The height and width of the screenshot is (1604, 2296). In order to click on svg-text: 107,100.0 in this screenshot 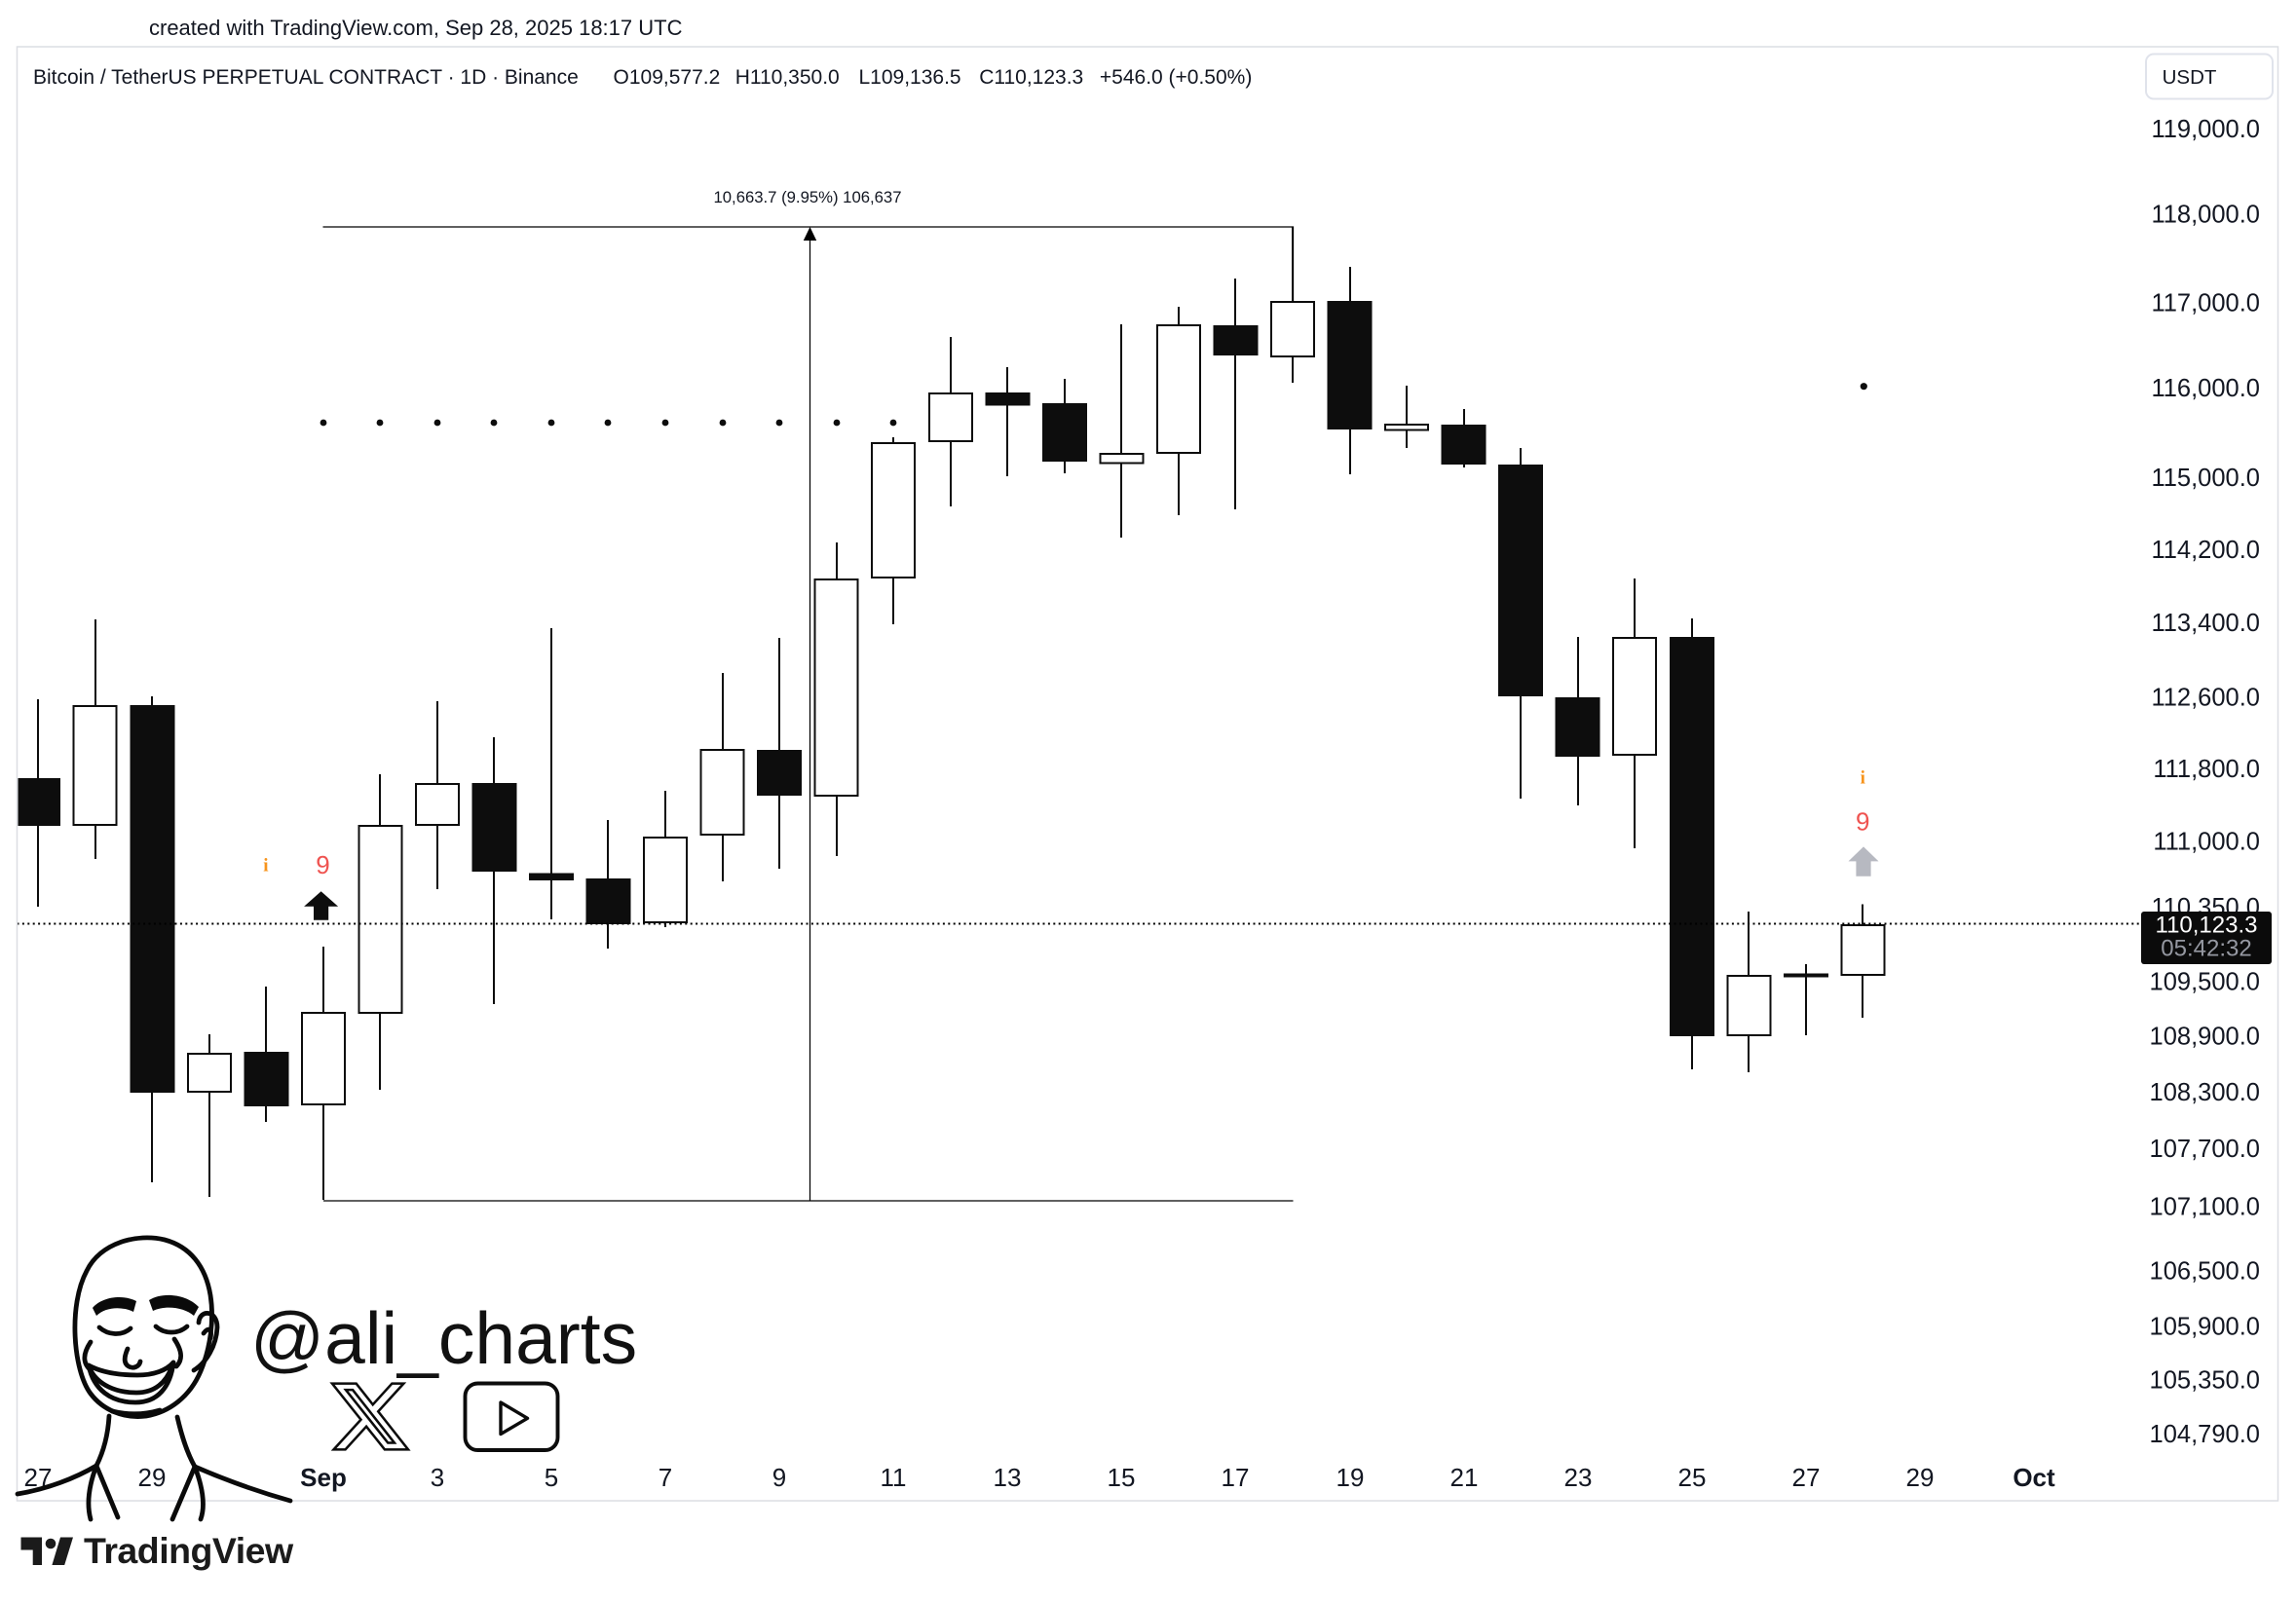, I will do `click(2205, 1207)`.